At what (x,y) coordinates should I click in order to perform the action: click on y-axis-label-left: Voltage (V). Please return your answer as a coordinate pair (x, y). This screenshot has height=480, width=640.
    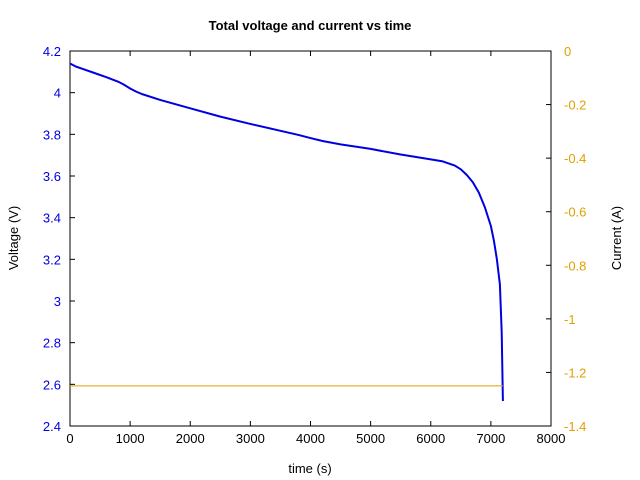
    Looking at the image, I should click on (13, 238).